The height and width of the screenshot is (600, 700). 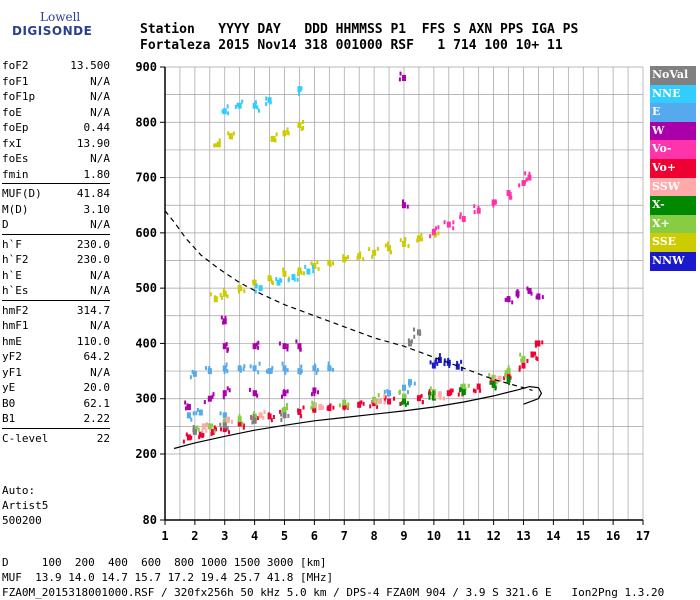 What do you see at coordinates (52, 31) in the screenshot?
I see `logo-digisonde-text: DIGISONDE` at bounding box center [52, 31].